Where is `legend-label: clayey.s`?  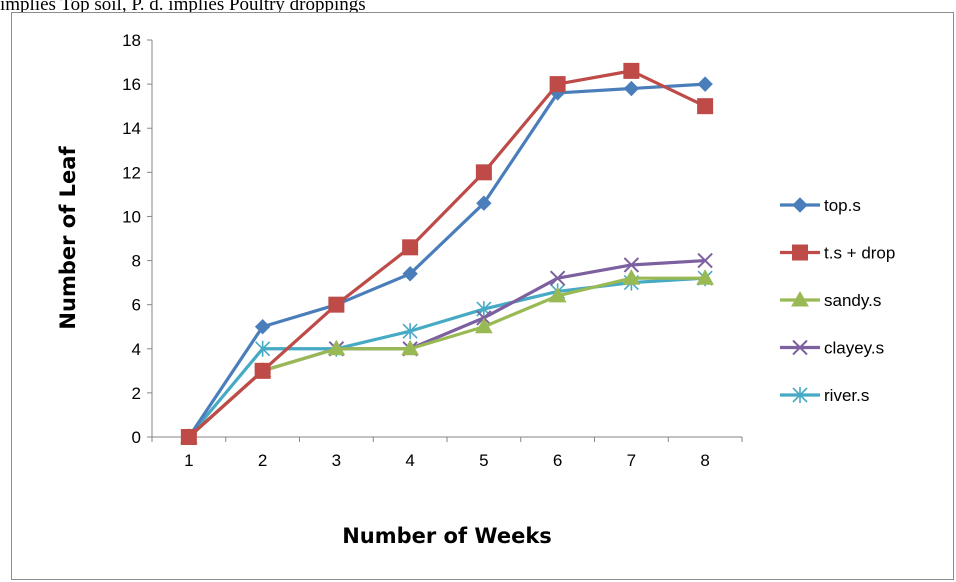
legend-label: clayey.s is located at coordinates (854, 348).